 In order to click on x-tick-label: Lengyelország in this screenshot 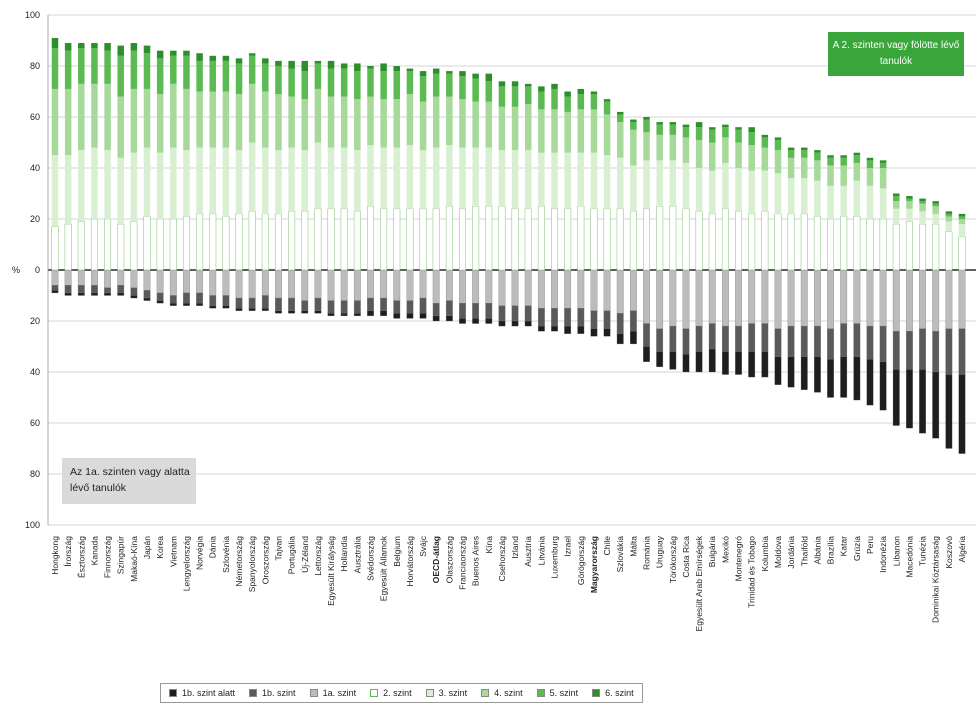, I will do `click(186, 564)`.